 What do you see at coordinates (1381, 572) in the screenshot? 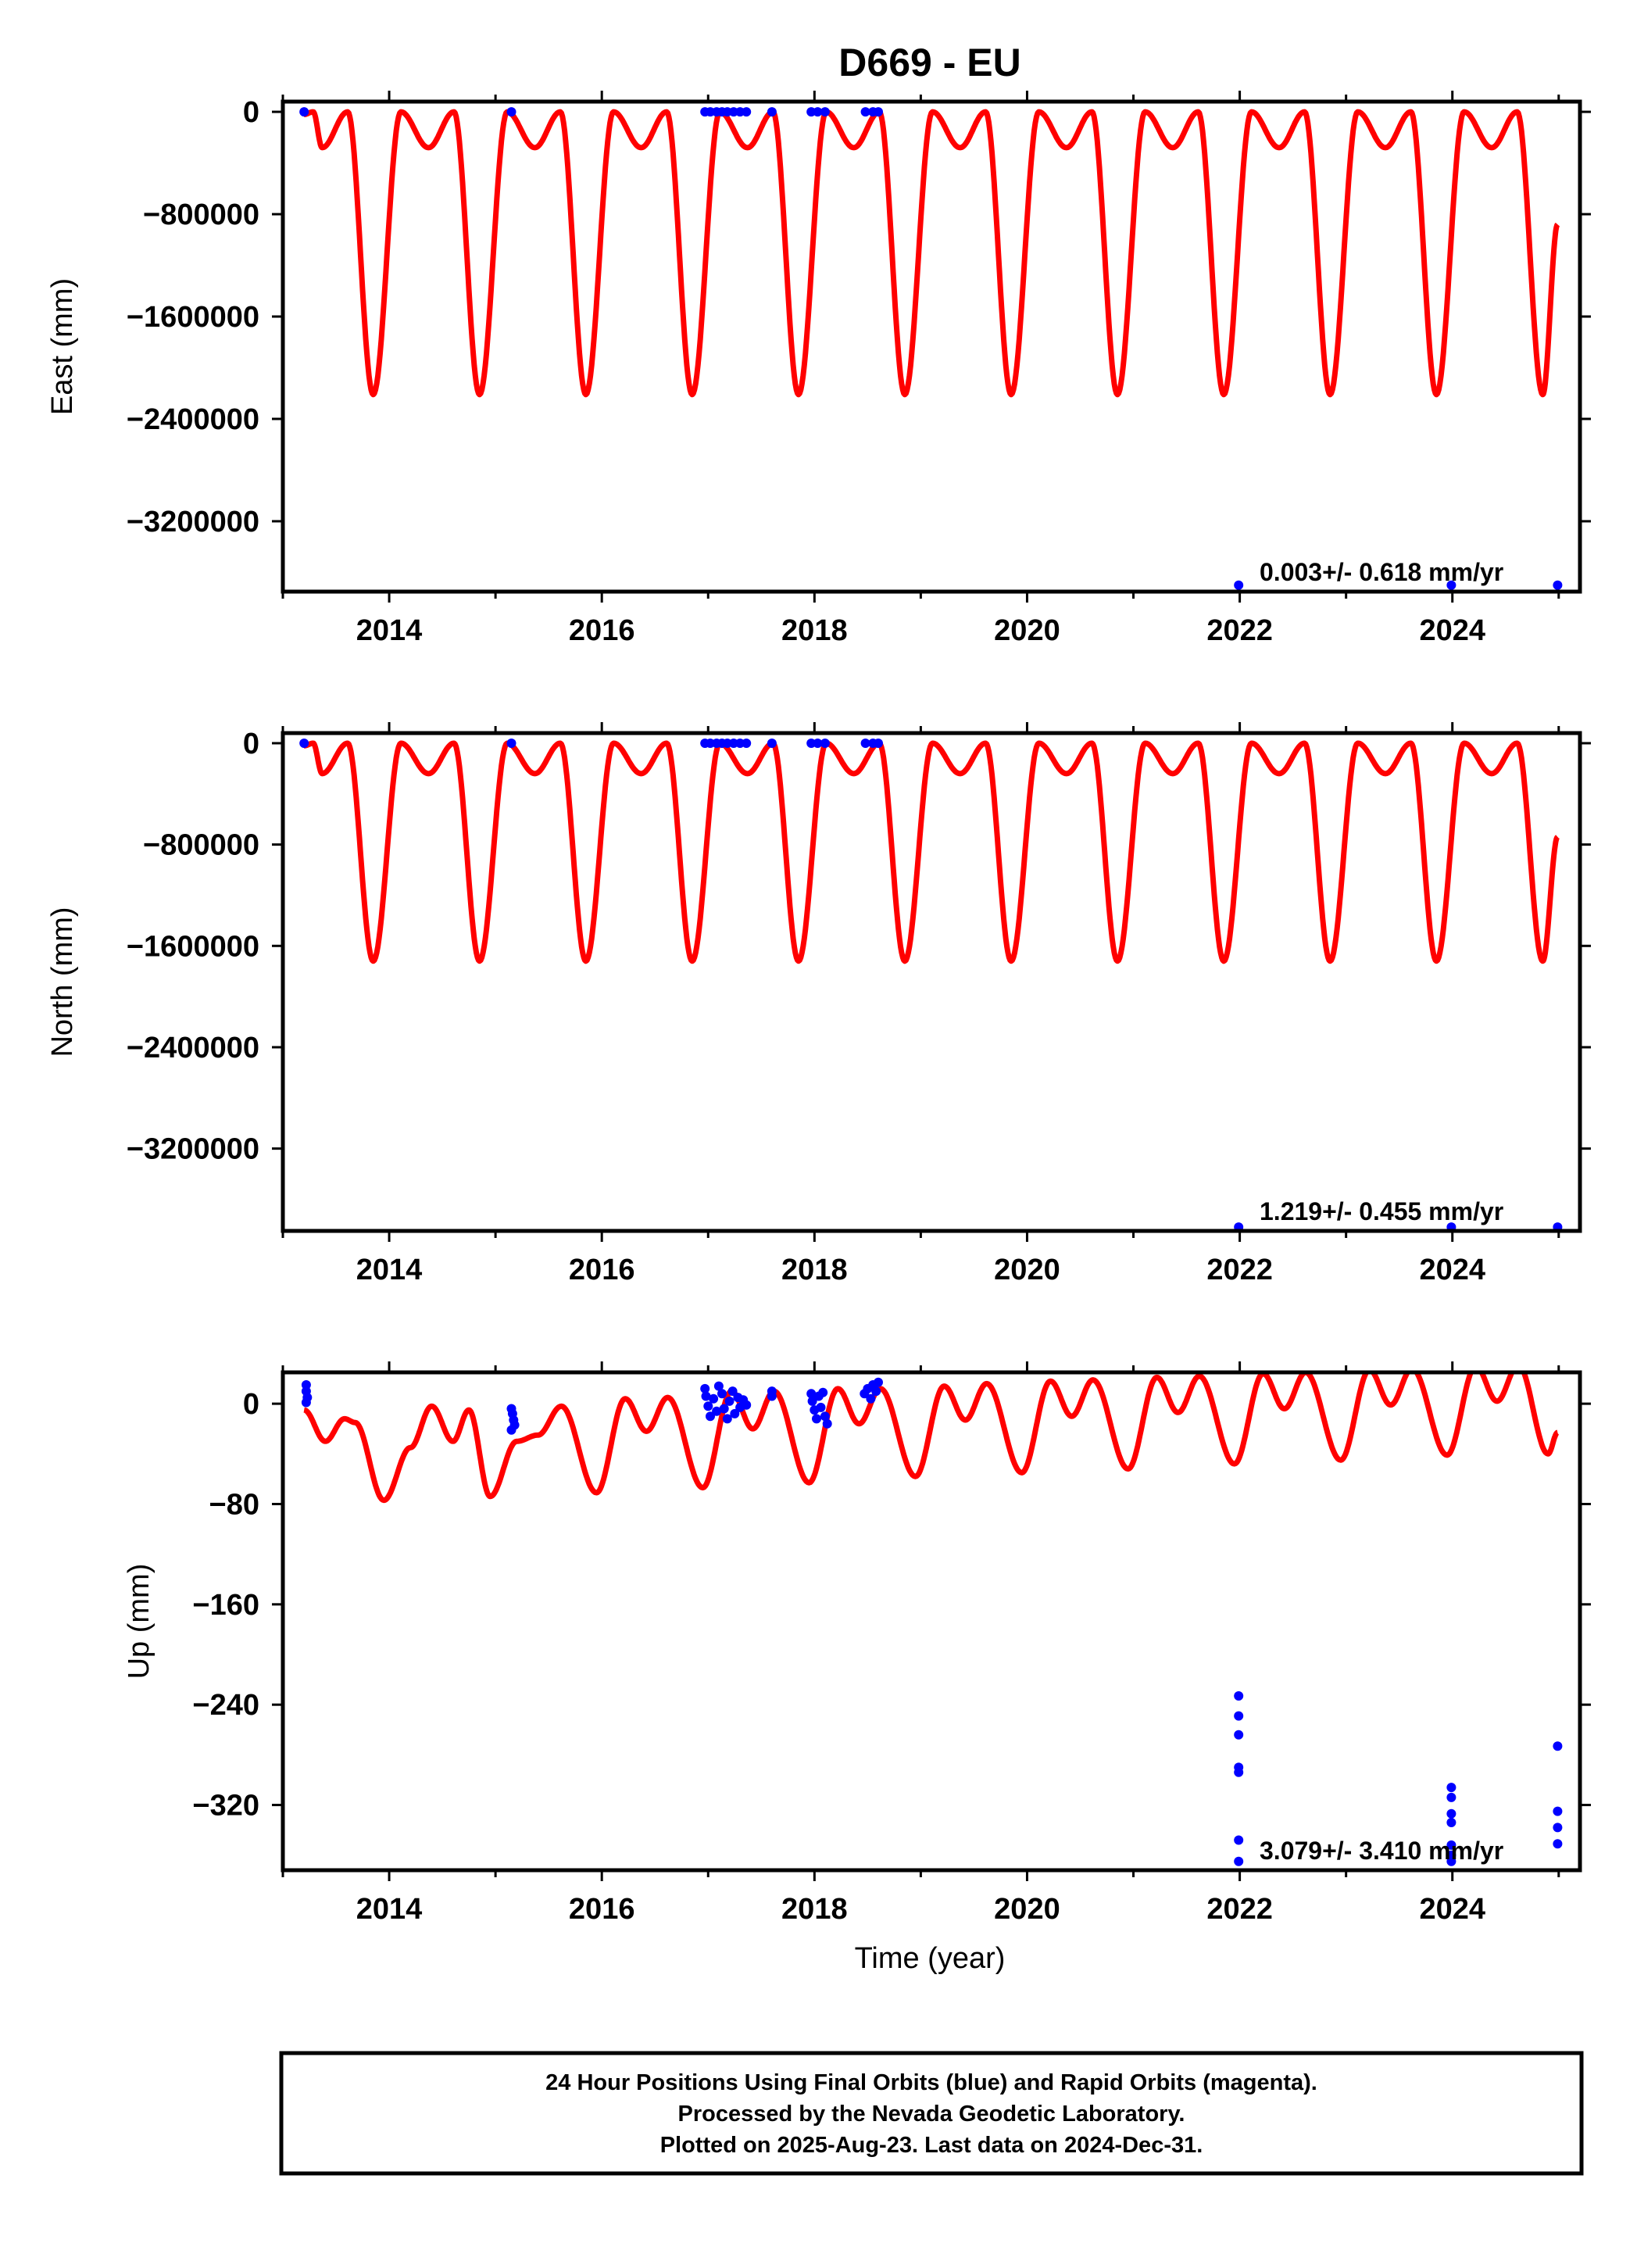
I see `velocity-rate-label: 0.003+/- 0.618 mm/yr` at bounding box center [1381, 572].